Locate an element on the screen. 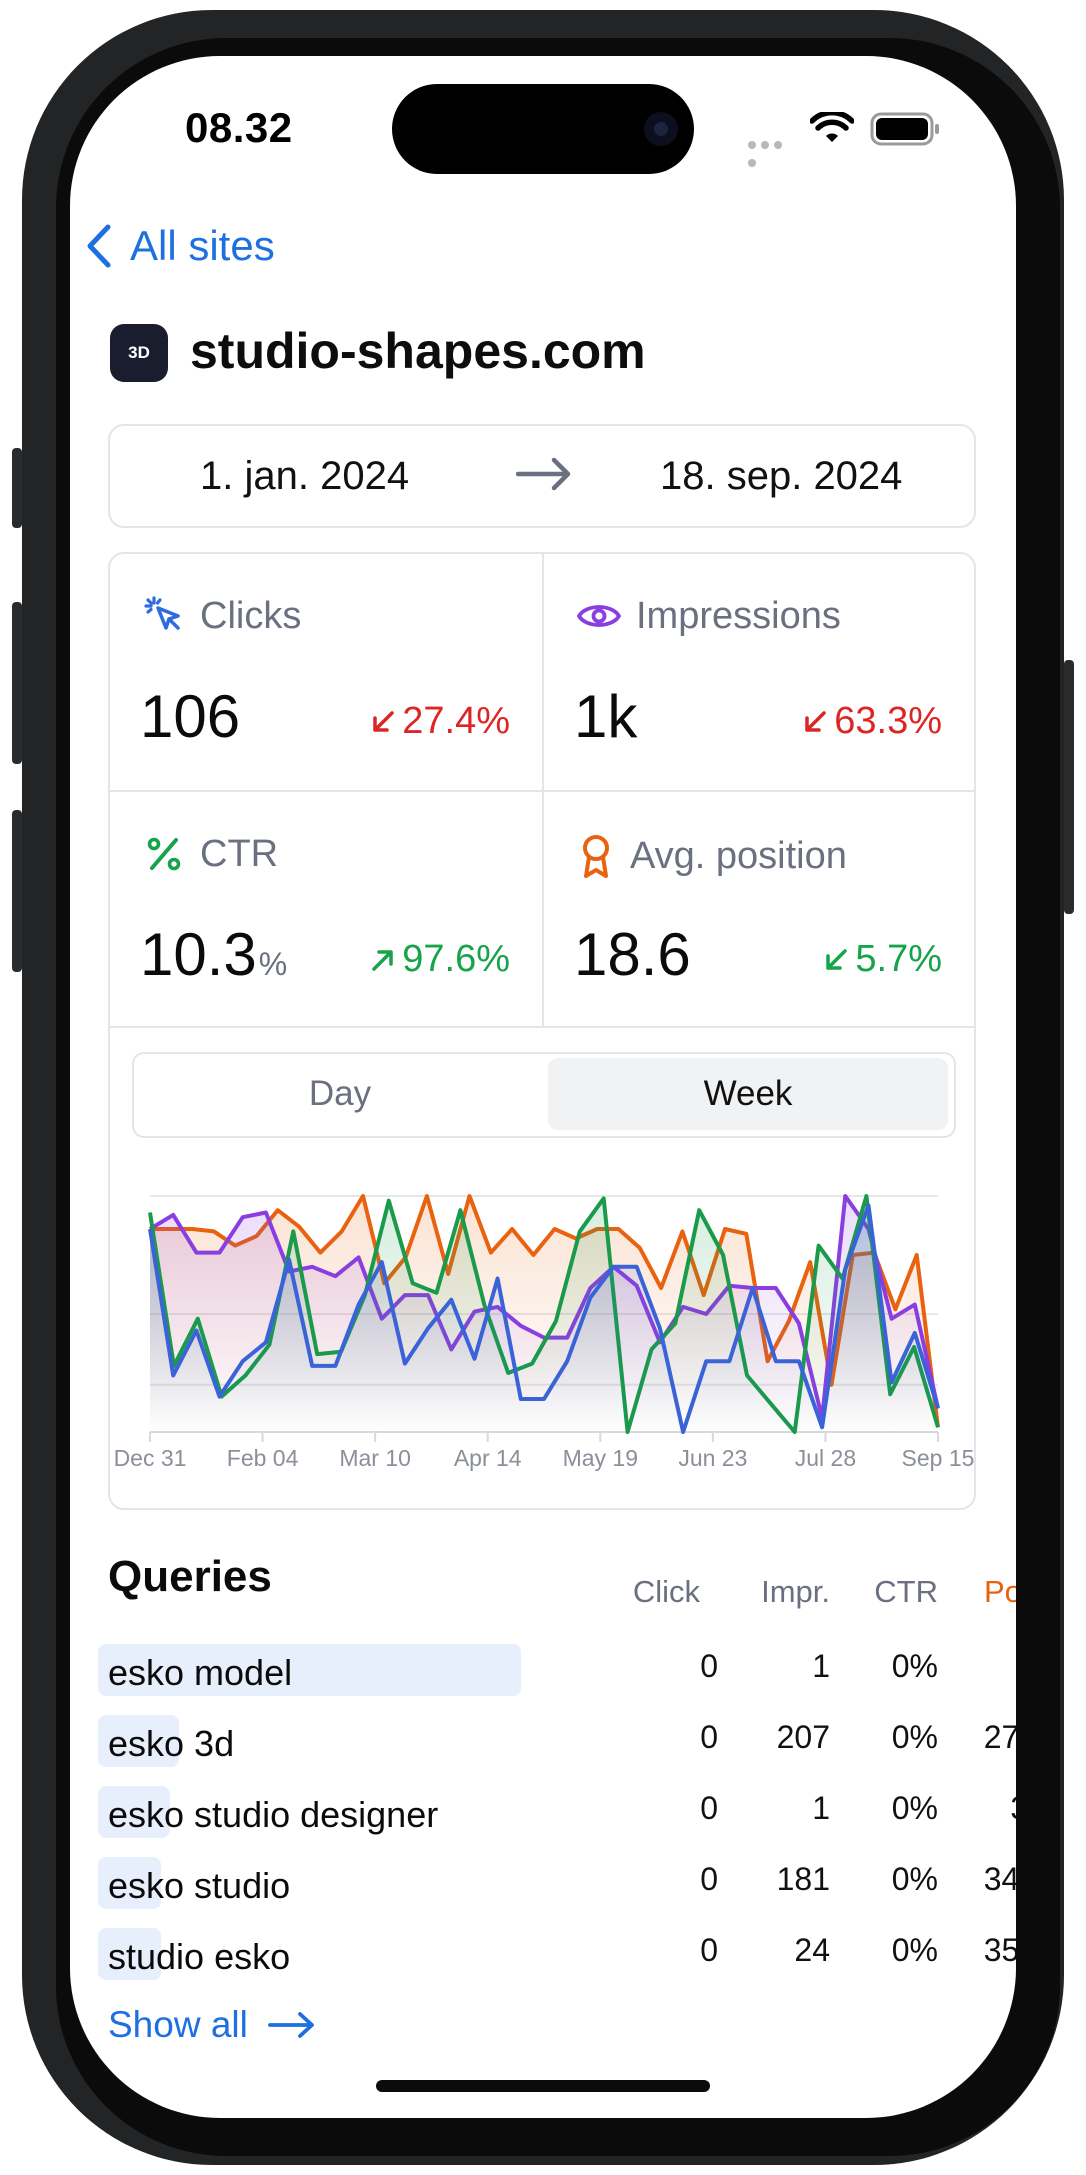  query-row: esko 3d 0 207 0% 27.6 is located at coordinates (543, 1743).